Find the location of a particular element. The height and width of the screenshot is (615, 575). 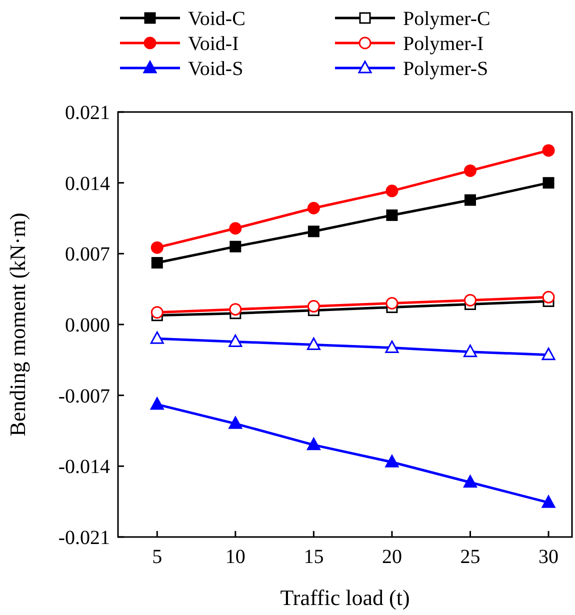

x-axis-title: Traffic load (t) is located at coordinates (345, 597).